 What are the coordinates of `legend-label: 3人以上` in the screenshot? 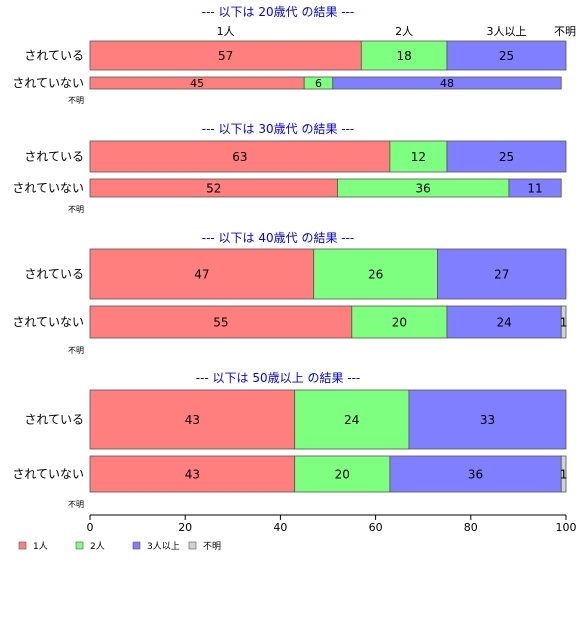 It's located at (163, 546).